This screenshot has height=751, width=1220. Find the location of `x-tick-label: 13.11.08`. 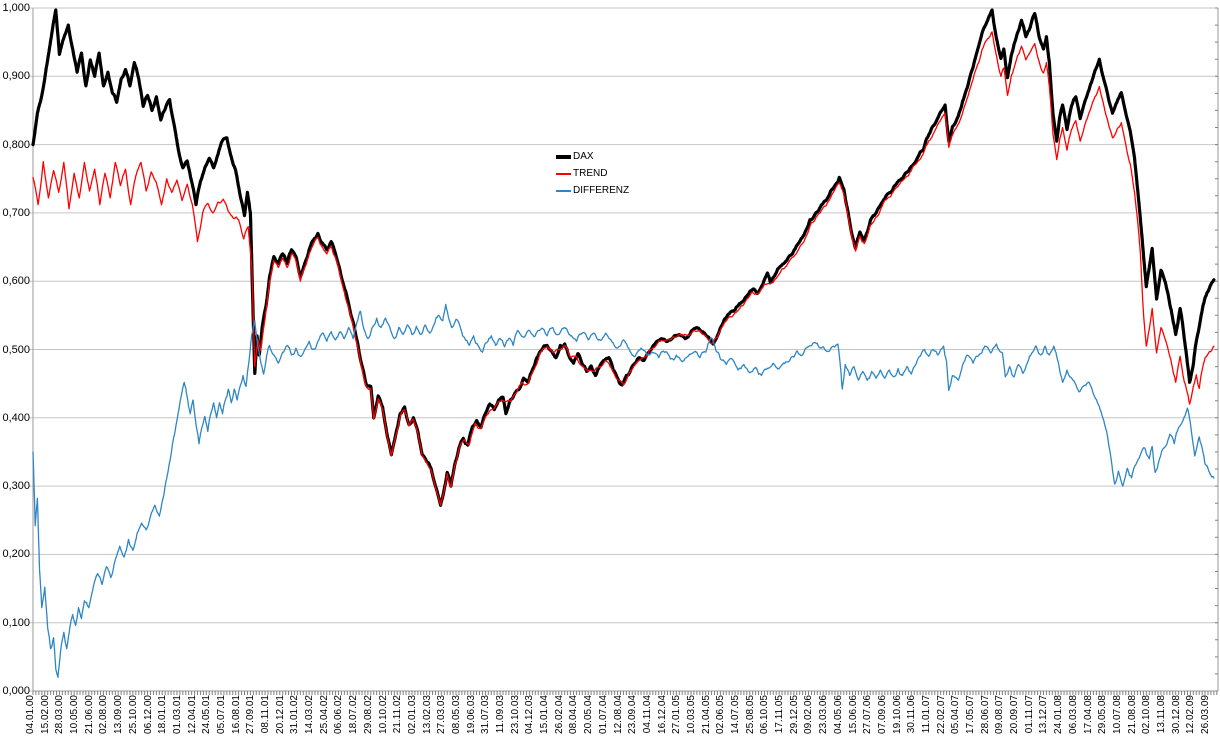

x-tick-label: 13.11.08 is located at coordinates (1161, 714).